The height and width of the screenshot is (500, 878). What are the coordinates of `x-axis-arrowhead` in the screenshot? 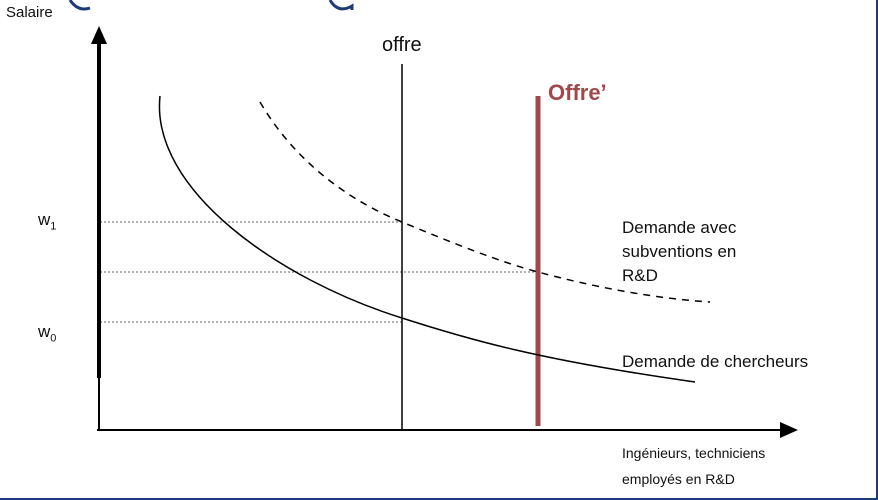 It's located at (789, 430).